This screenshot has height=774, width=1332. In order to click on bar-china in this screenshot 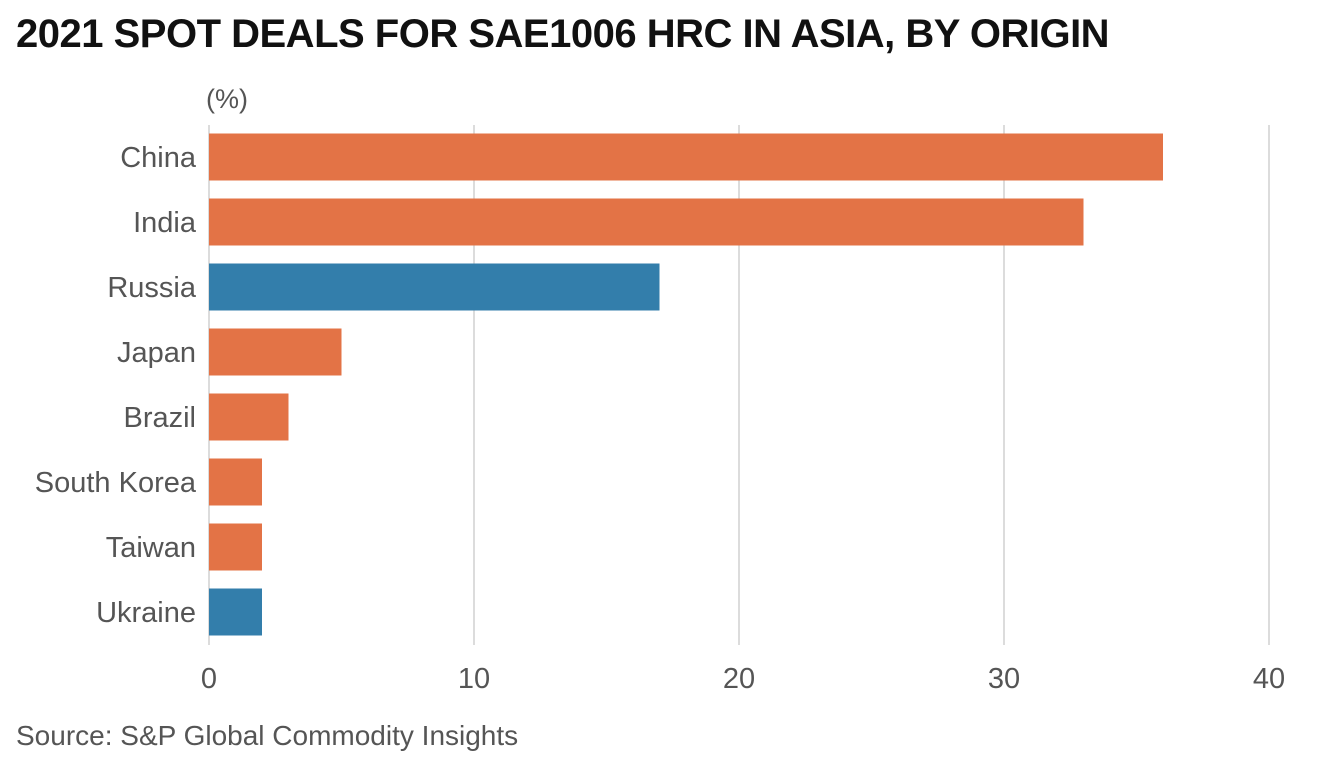, I will do `click(686, 157)`.